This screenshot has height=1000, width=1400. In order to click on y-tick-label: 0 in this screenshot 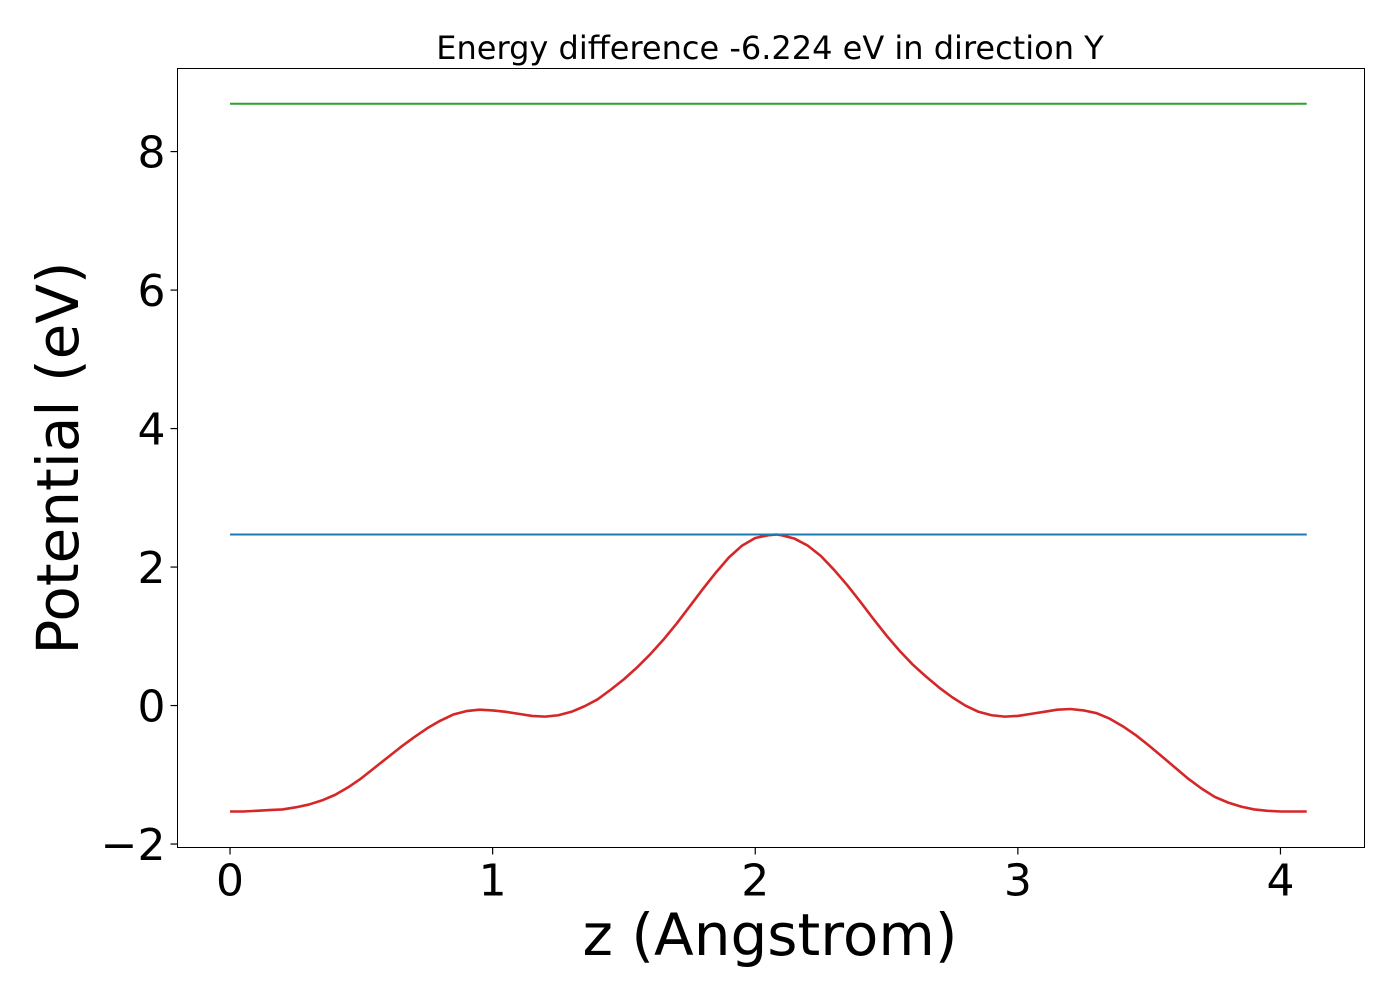, I will do `click(152, 707)`.